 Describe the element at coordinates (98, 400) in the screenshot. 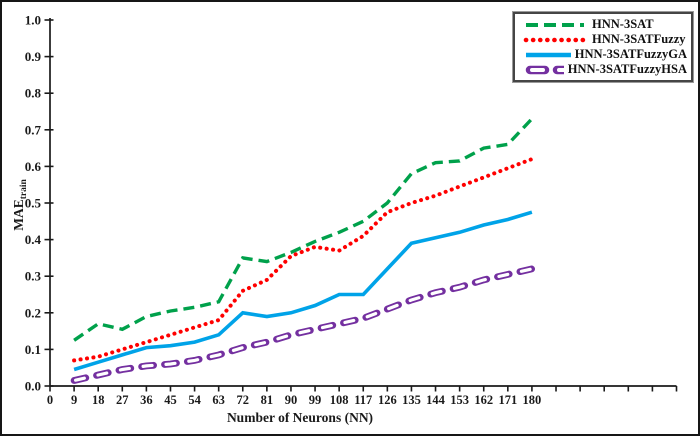

I see `x-tick-label: 18` at that location.